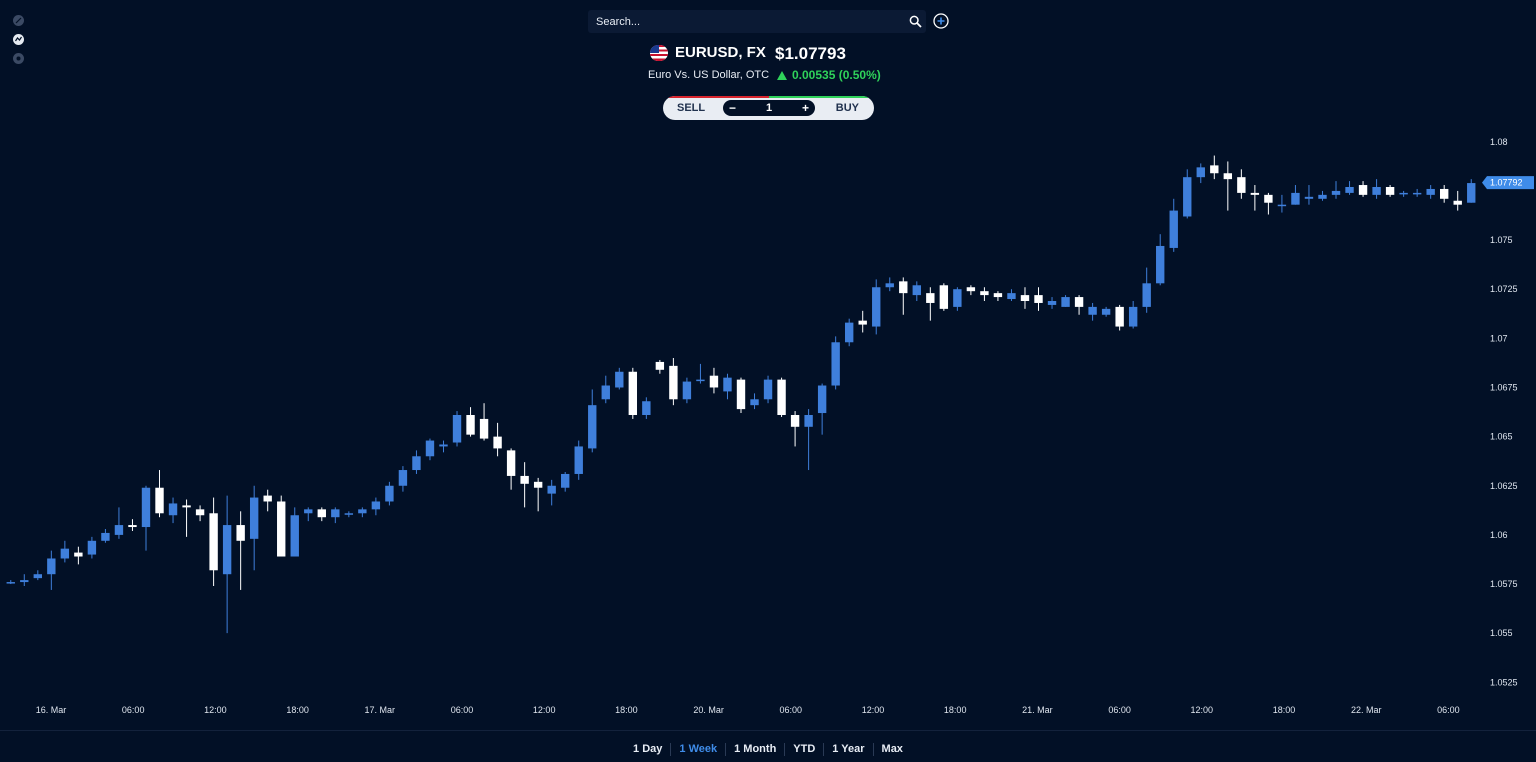  Describe the element at coordinates (18, 20) in the screenshot. I see `drawing-tool-icon` at that location.